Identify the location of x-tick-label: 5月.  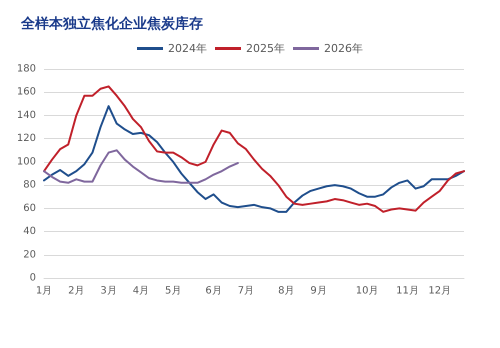
(173, 291).